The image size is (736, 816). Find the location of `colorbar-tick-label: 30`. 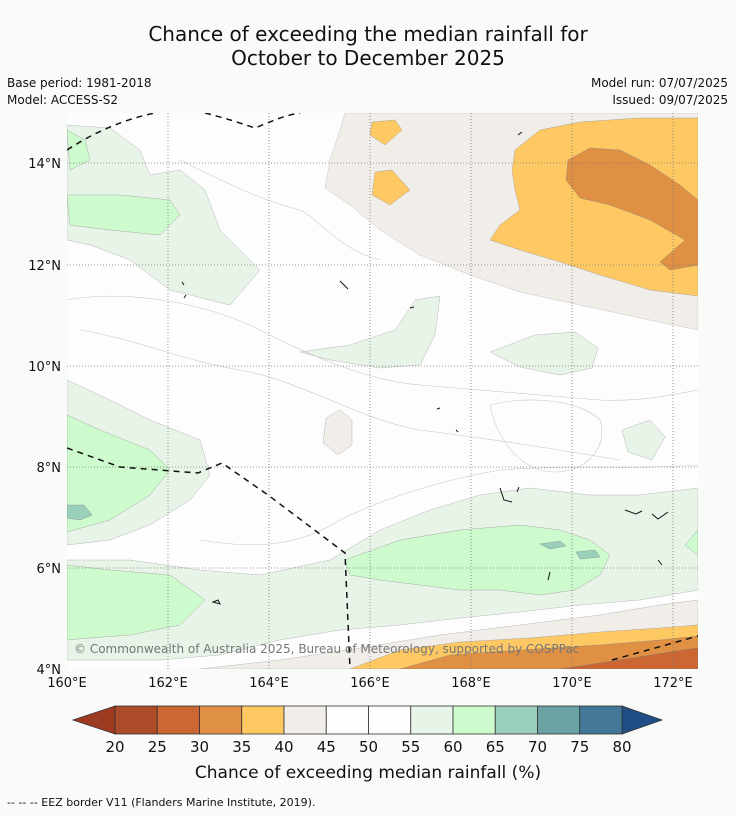

colorbar-tick-label: 30 is located at coordinates (199, 747).